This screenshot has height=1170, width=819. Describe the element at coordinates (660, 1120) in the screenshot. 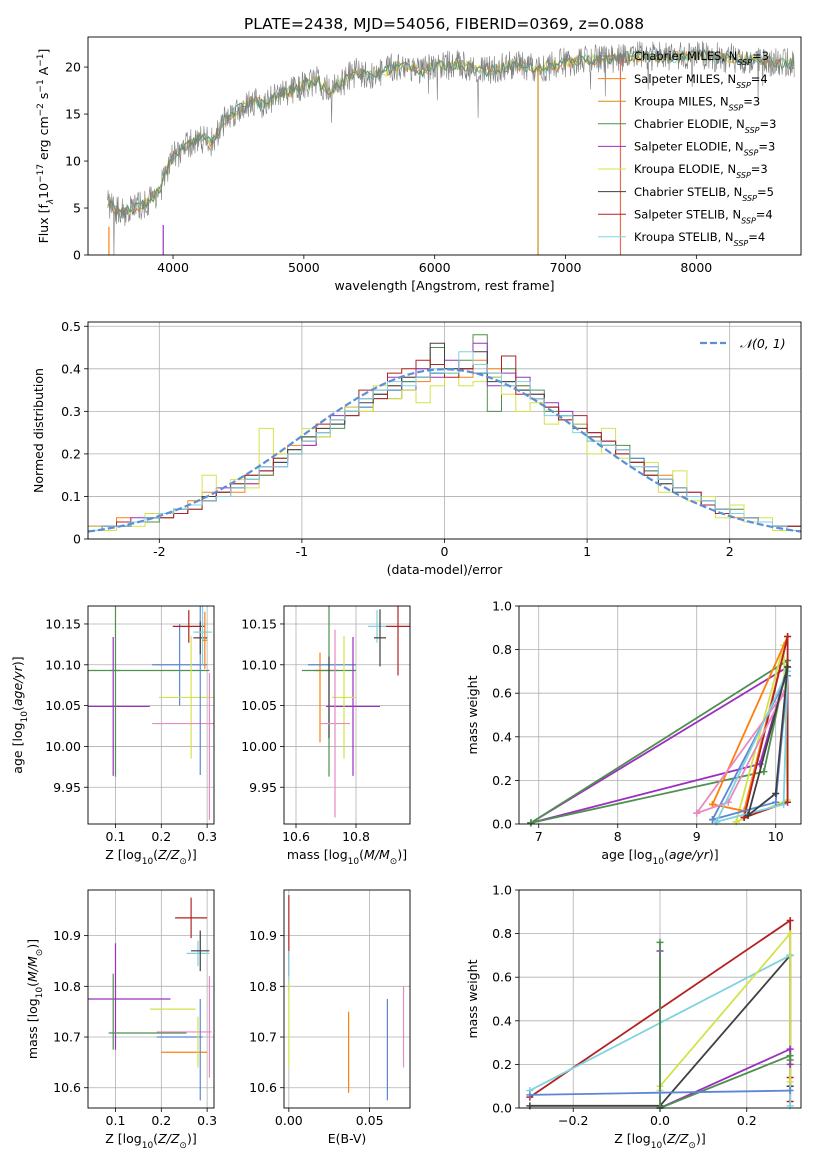

I see `x-tick-label: 0.0` at that location.